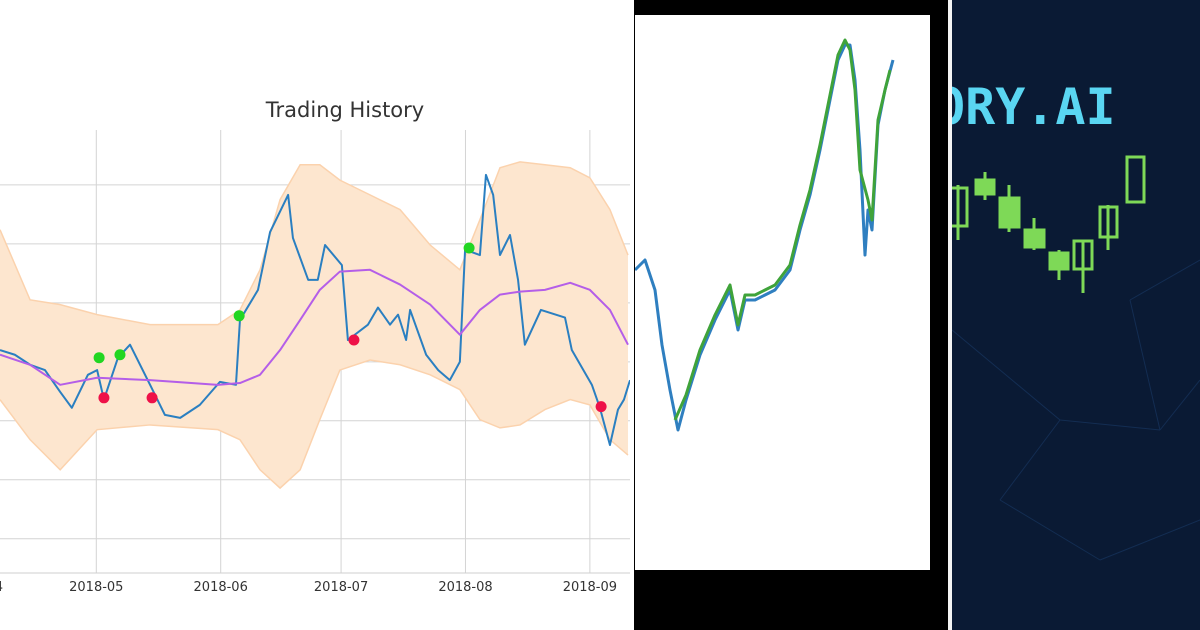 This screenshot has width=1200, height=630. What do you see at coordinates (1076, 410) in the screenshot?
I see `network-lines` at bounding box center [1076, 410].